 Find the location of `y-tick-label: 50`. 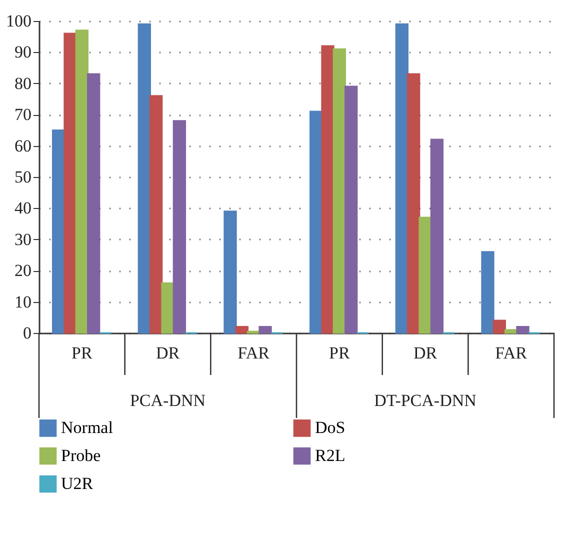

y-tick-label: 50 is located at coordinates (23, 177).